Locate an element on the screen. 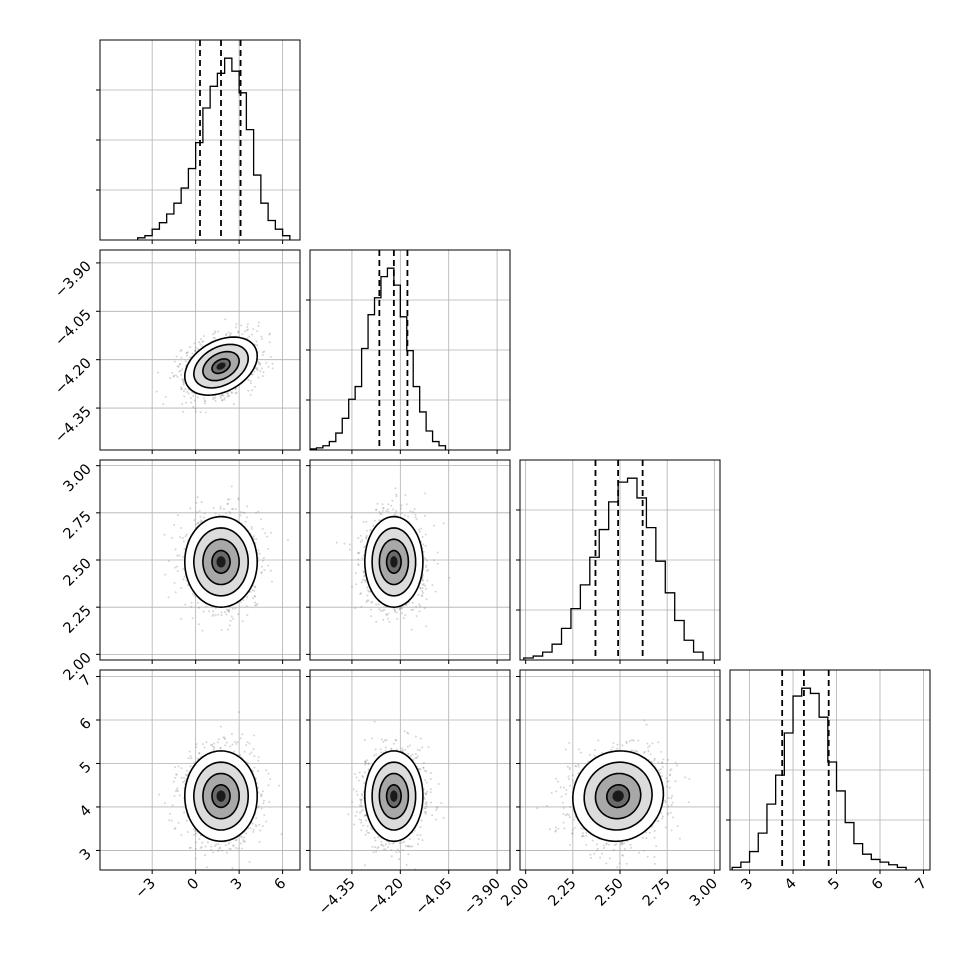  density-peak is located at coordinates (394, 562).